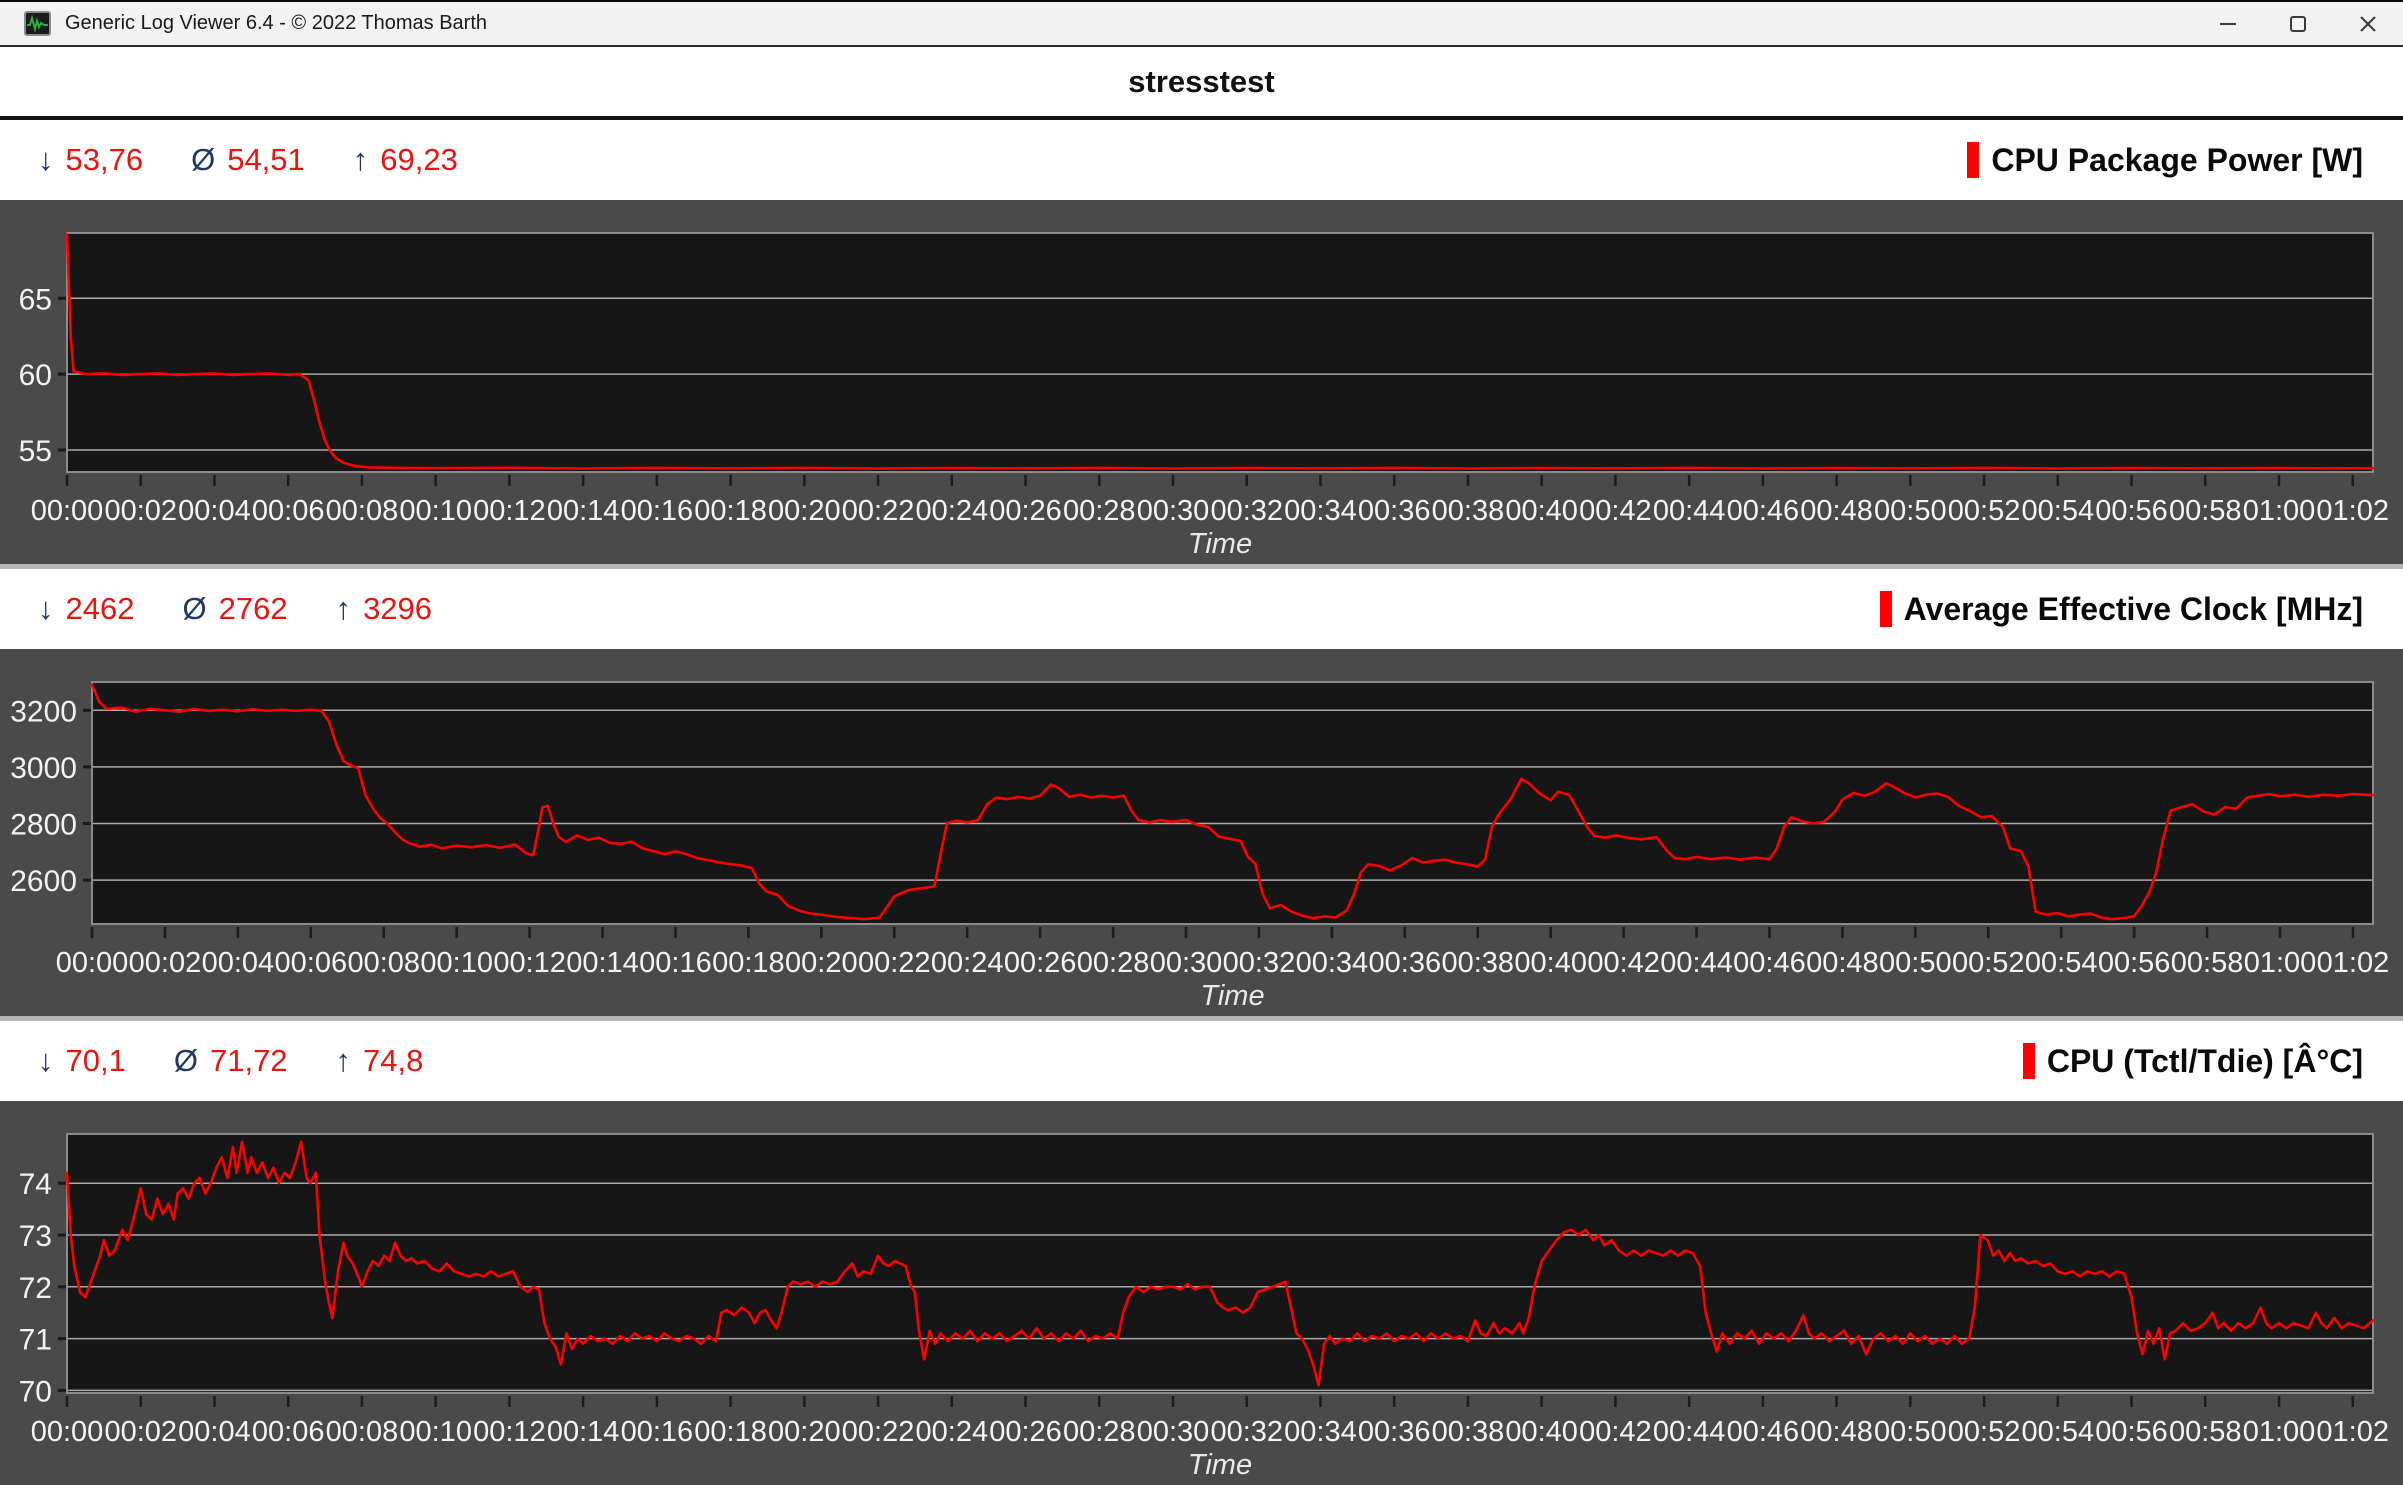 The height and width of the screenshot is (1485, 2403). What do you see at coordinates (2177, 159) in the screenshot?
I see `legend-label: CPU Package Power [W]` at bounding box center [2177, 159].